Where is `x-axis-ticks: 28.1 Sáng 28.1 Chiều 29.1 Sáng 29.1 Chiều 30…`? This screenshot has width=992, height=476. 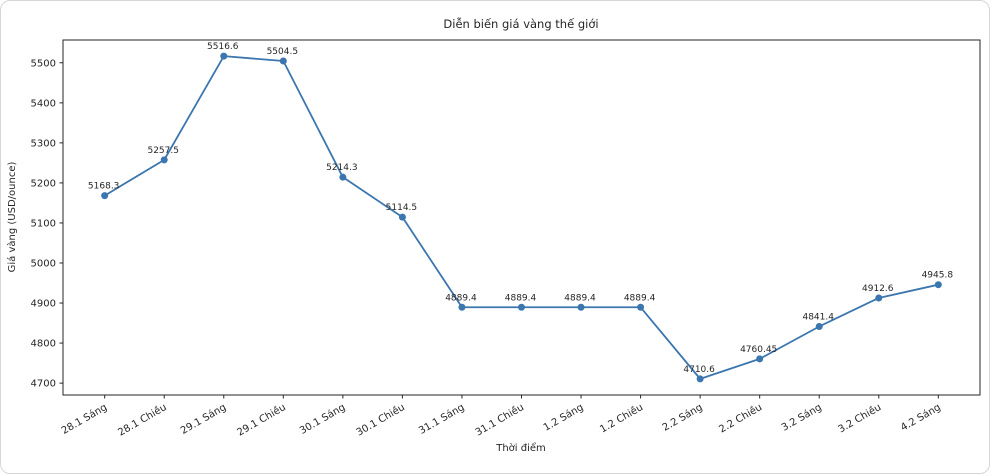
x-axis-ticks: 28.1 Sáng 28.1 Chiều 29.1 Sáng 29.1 Chiều 30… is located at coordinates (501, 417).